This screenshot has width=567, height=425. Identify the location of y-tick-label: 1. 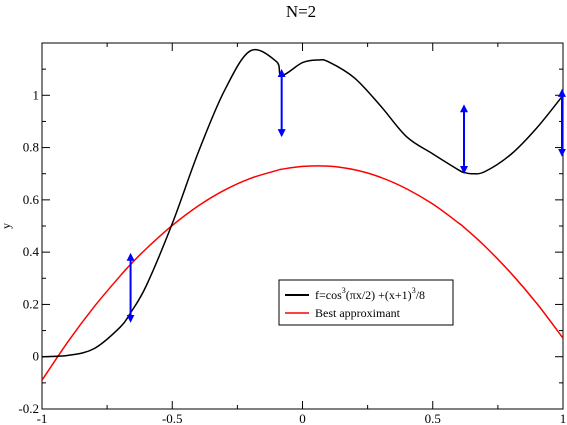
(36, 94).